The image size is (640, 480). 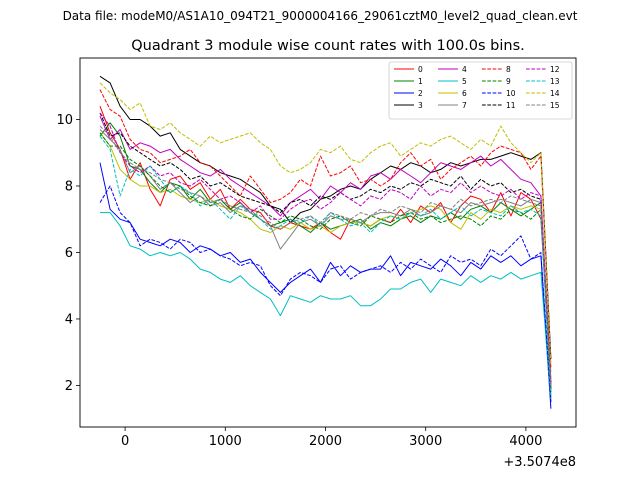 What do you see at coordinates (555, 93) in the screenshot?
I see `legend-label-14: 14` at bounding box center [555, 93].